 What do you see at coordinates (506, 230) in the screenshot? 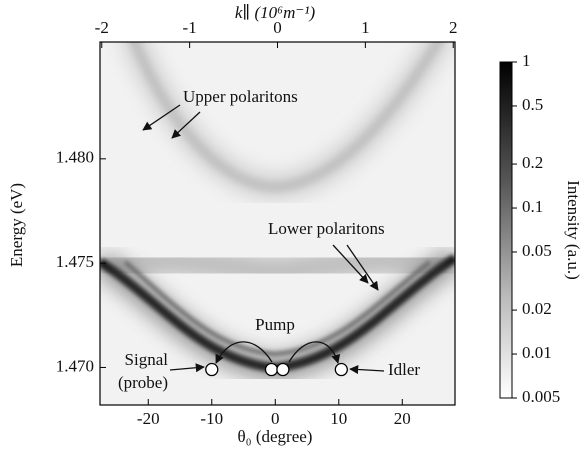
I see `colorbar` at bounding box center [506, 230].